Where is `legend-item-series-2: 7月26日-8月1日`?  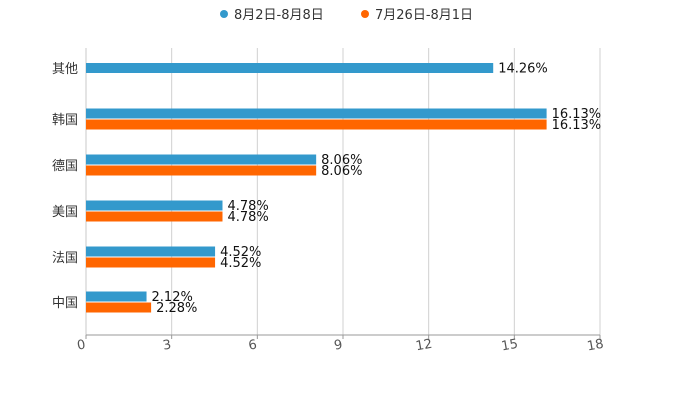
legend-item-series-2: 7月26日-8月1日 is located at coordinates (417, 13).